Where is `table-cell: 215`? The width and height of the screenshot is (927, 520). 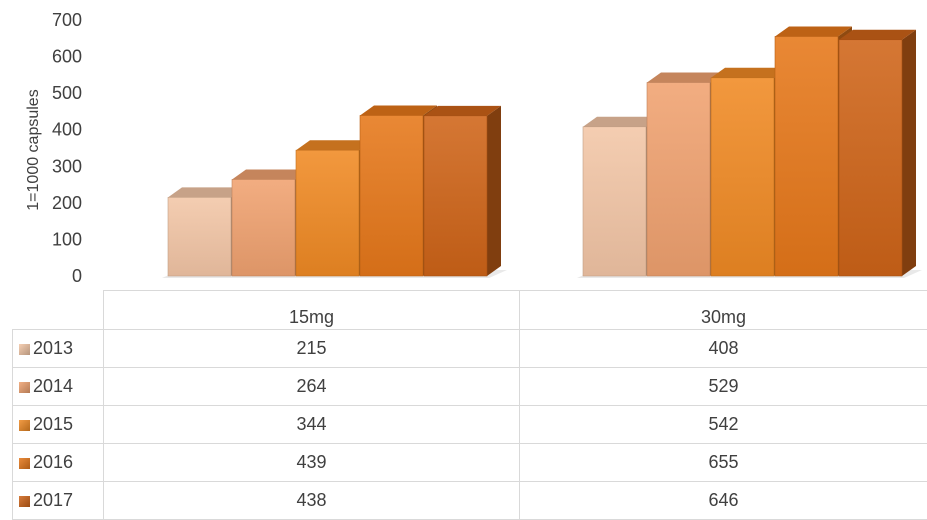 table-cell: 215 is located at coordinates (312, 349).